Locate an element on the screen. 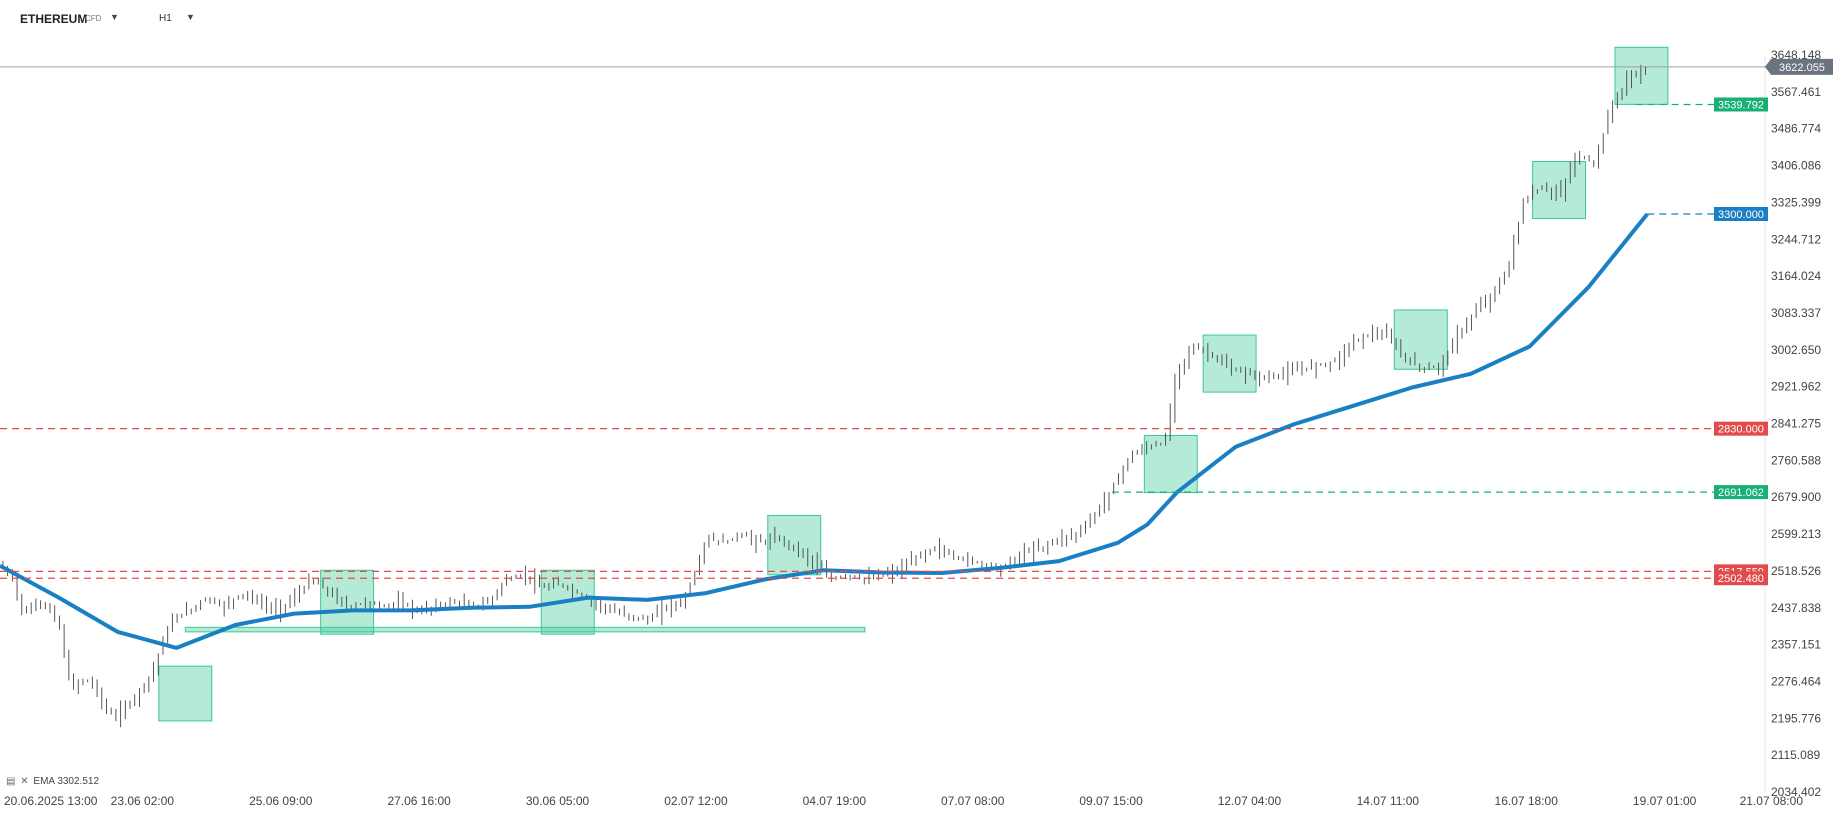 The image size is (1837, 816). price-level-label: 3539.792 is located at coordinates (1741, 105).